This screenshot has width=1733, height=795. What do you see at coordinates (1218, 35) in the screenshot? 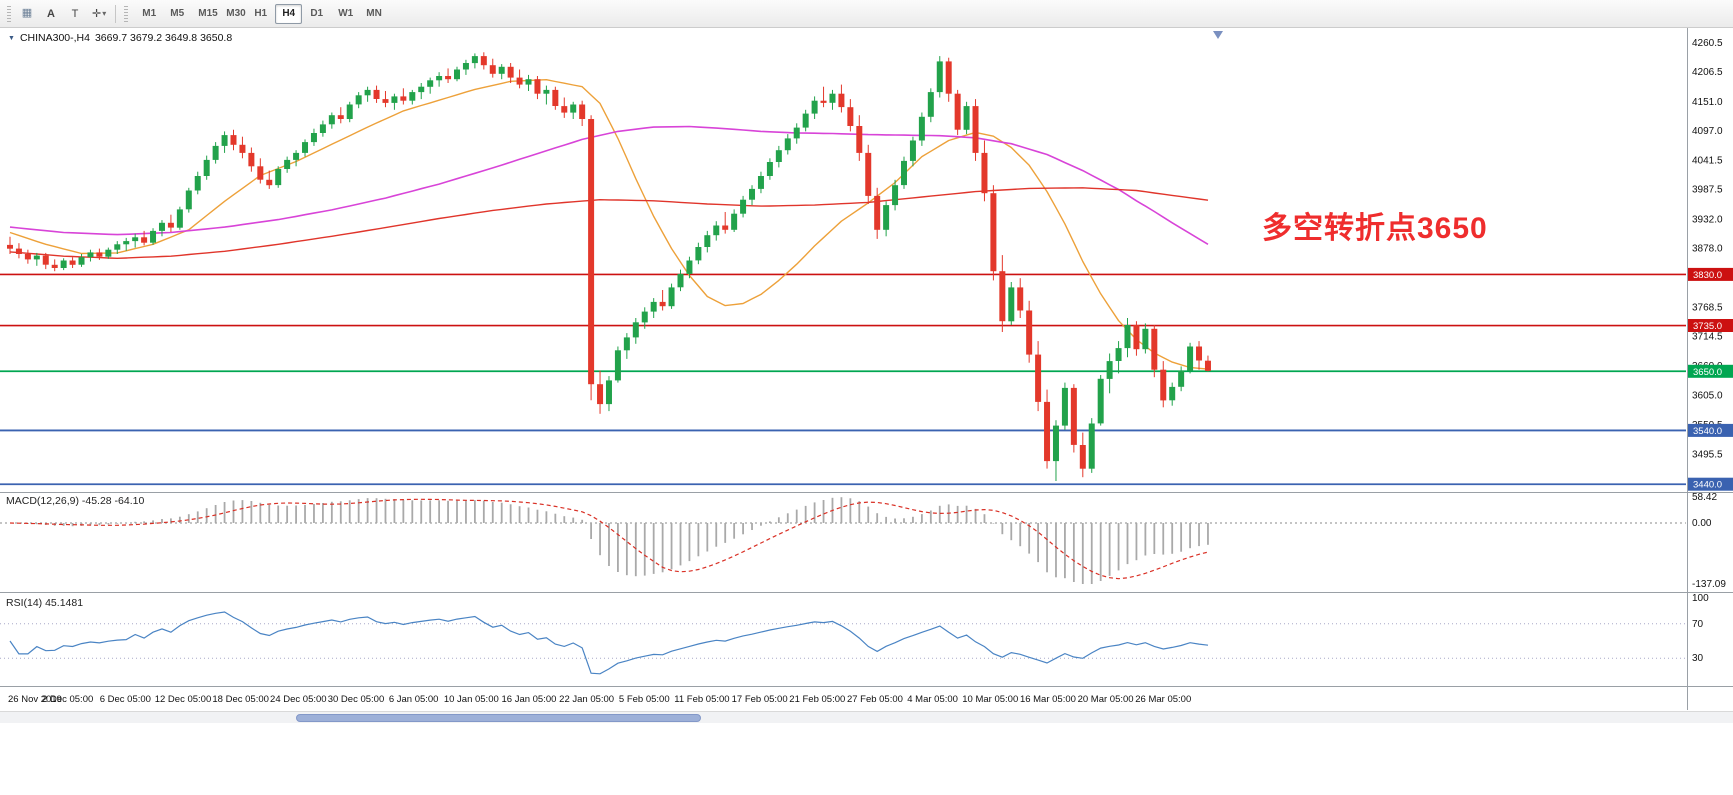
I see `chart-shift-marker` at bounding box center [1218, 35].